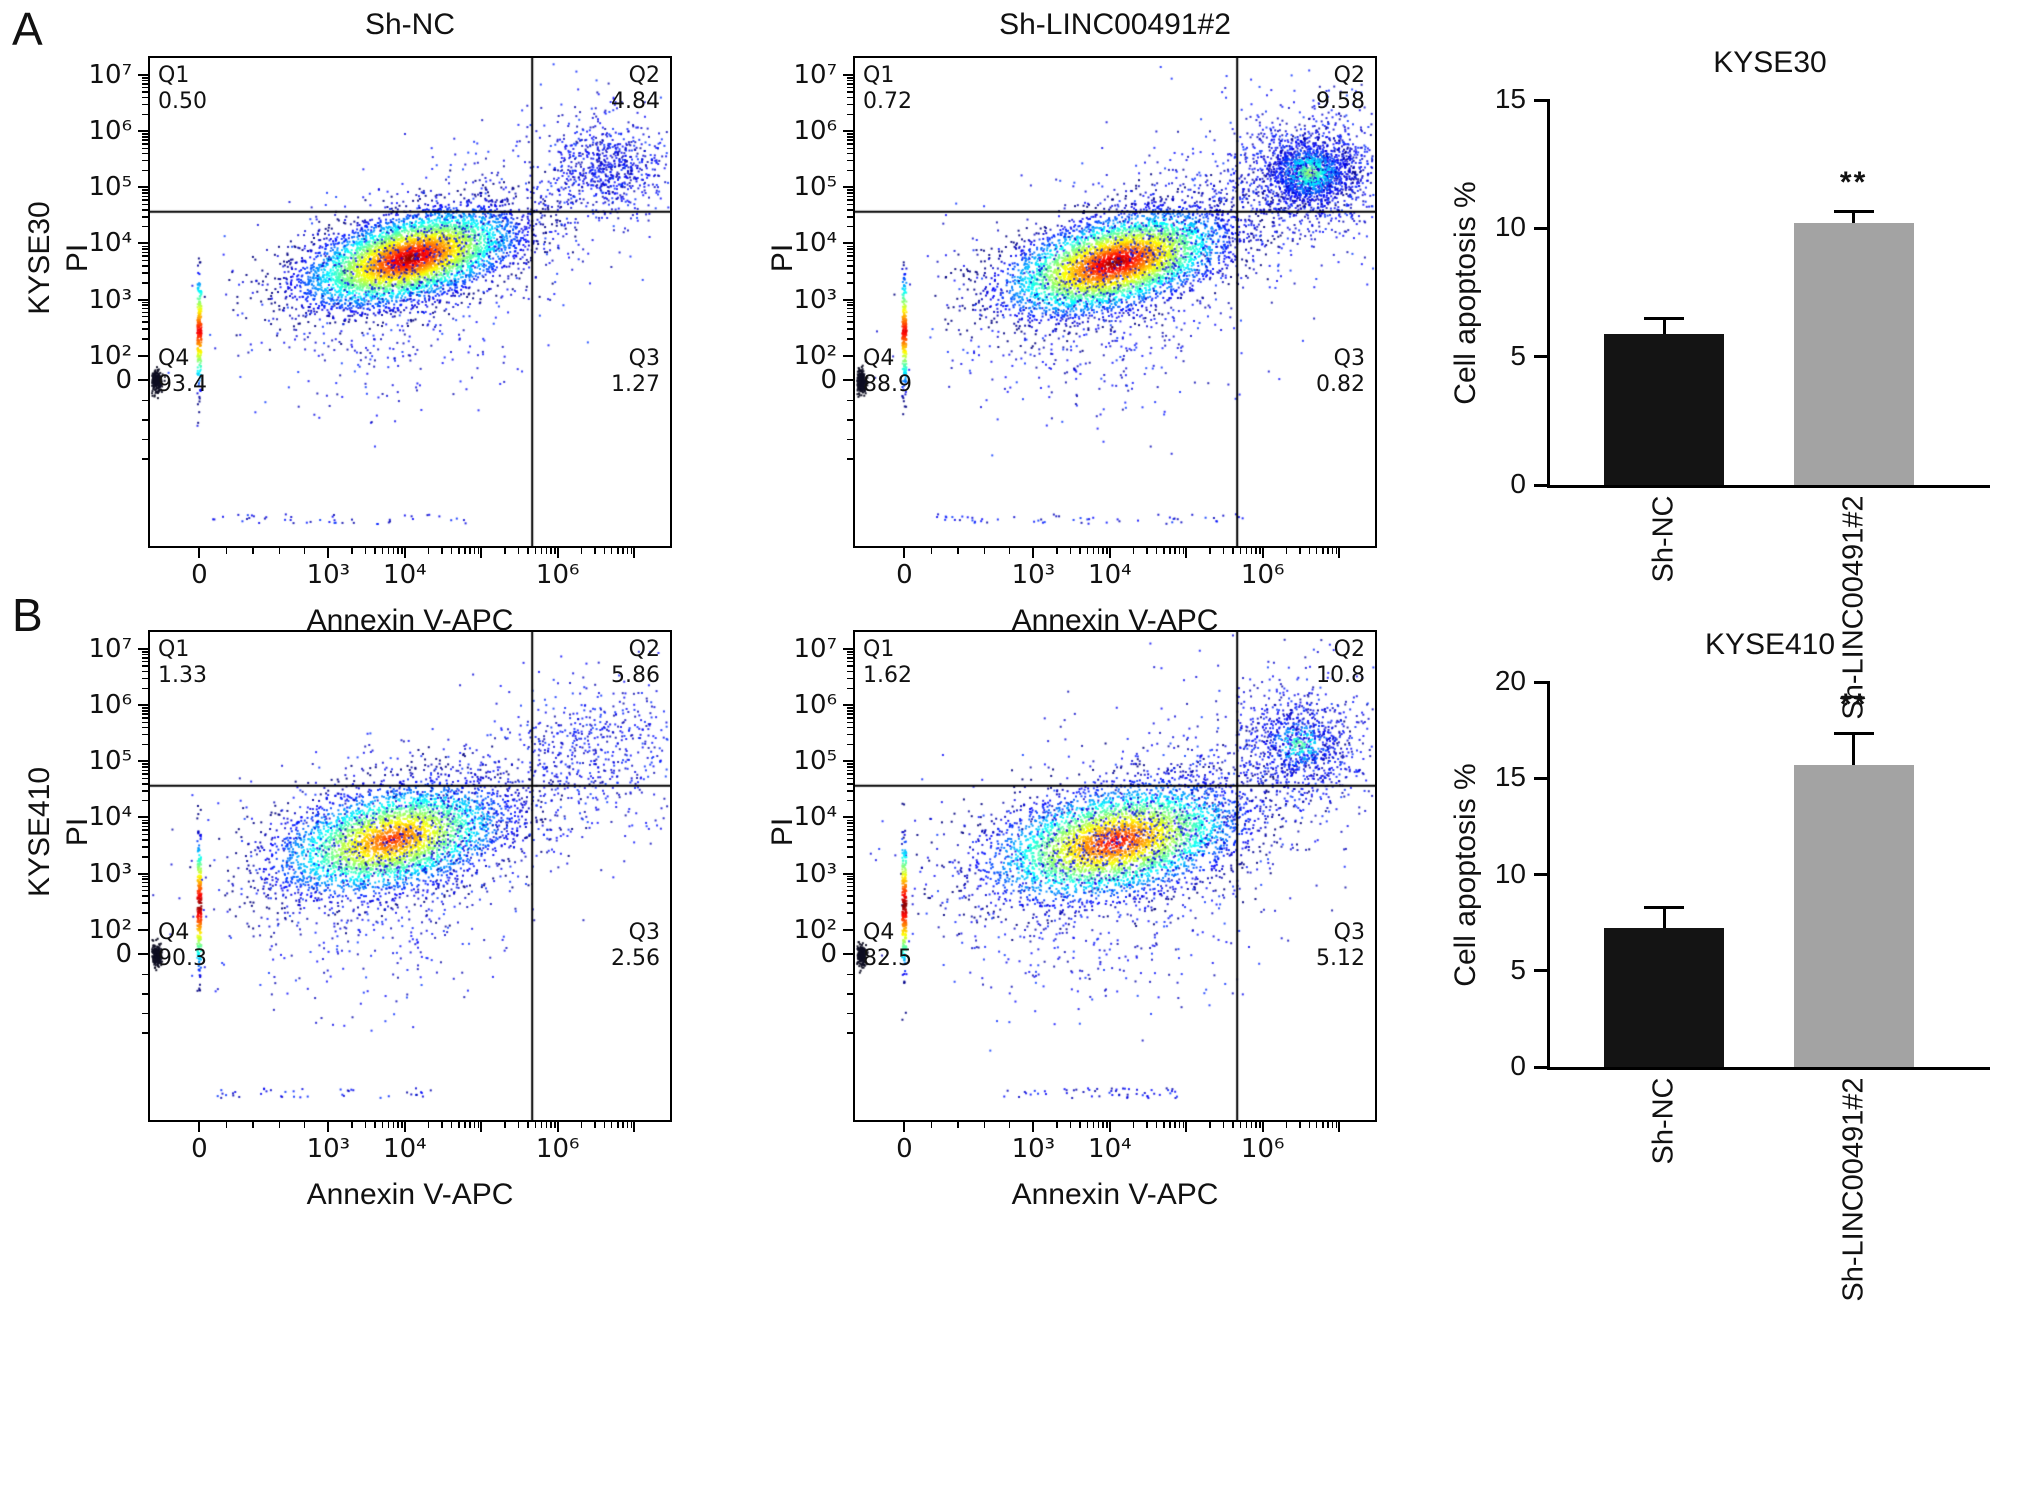 This screenshot has width=2032, height=1505. I want to click on significance-marker: **, so click(1853, 182).